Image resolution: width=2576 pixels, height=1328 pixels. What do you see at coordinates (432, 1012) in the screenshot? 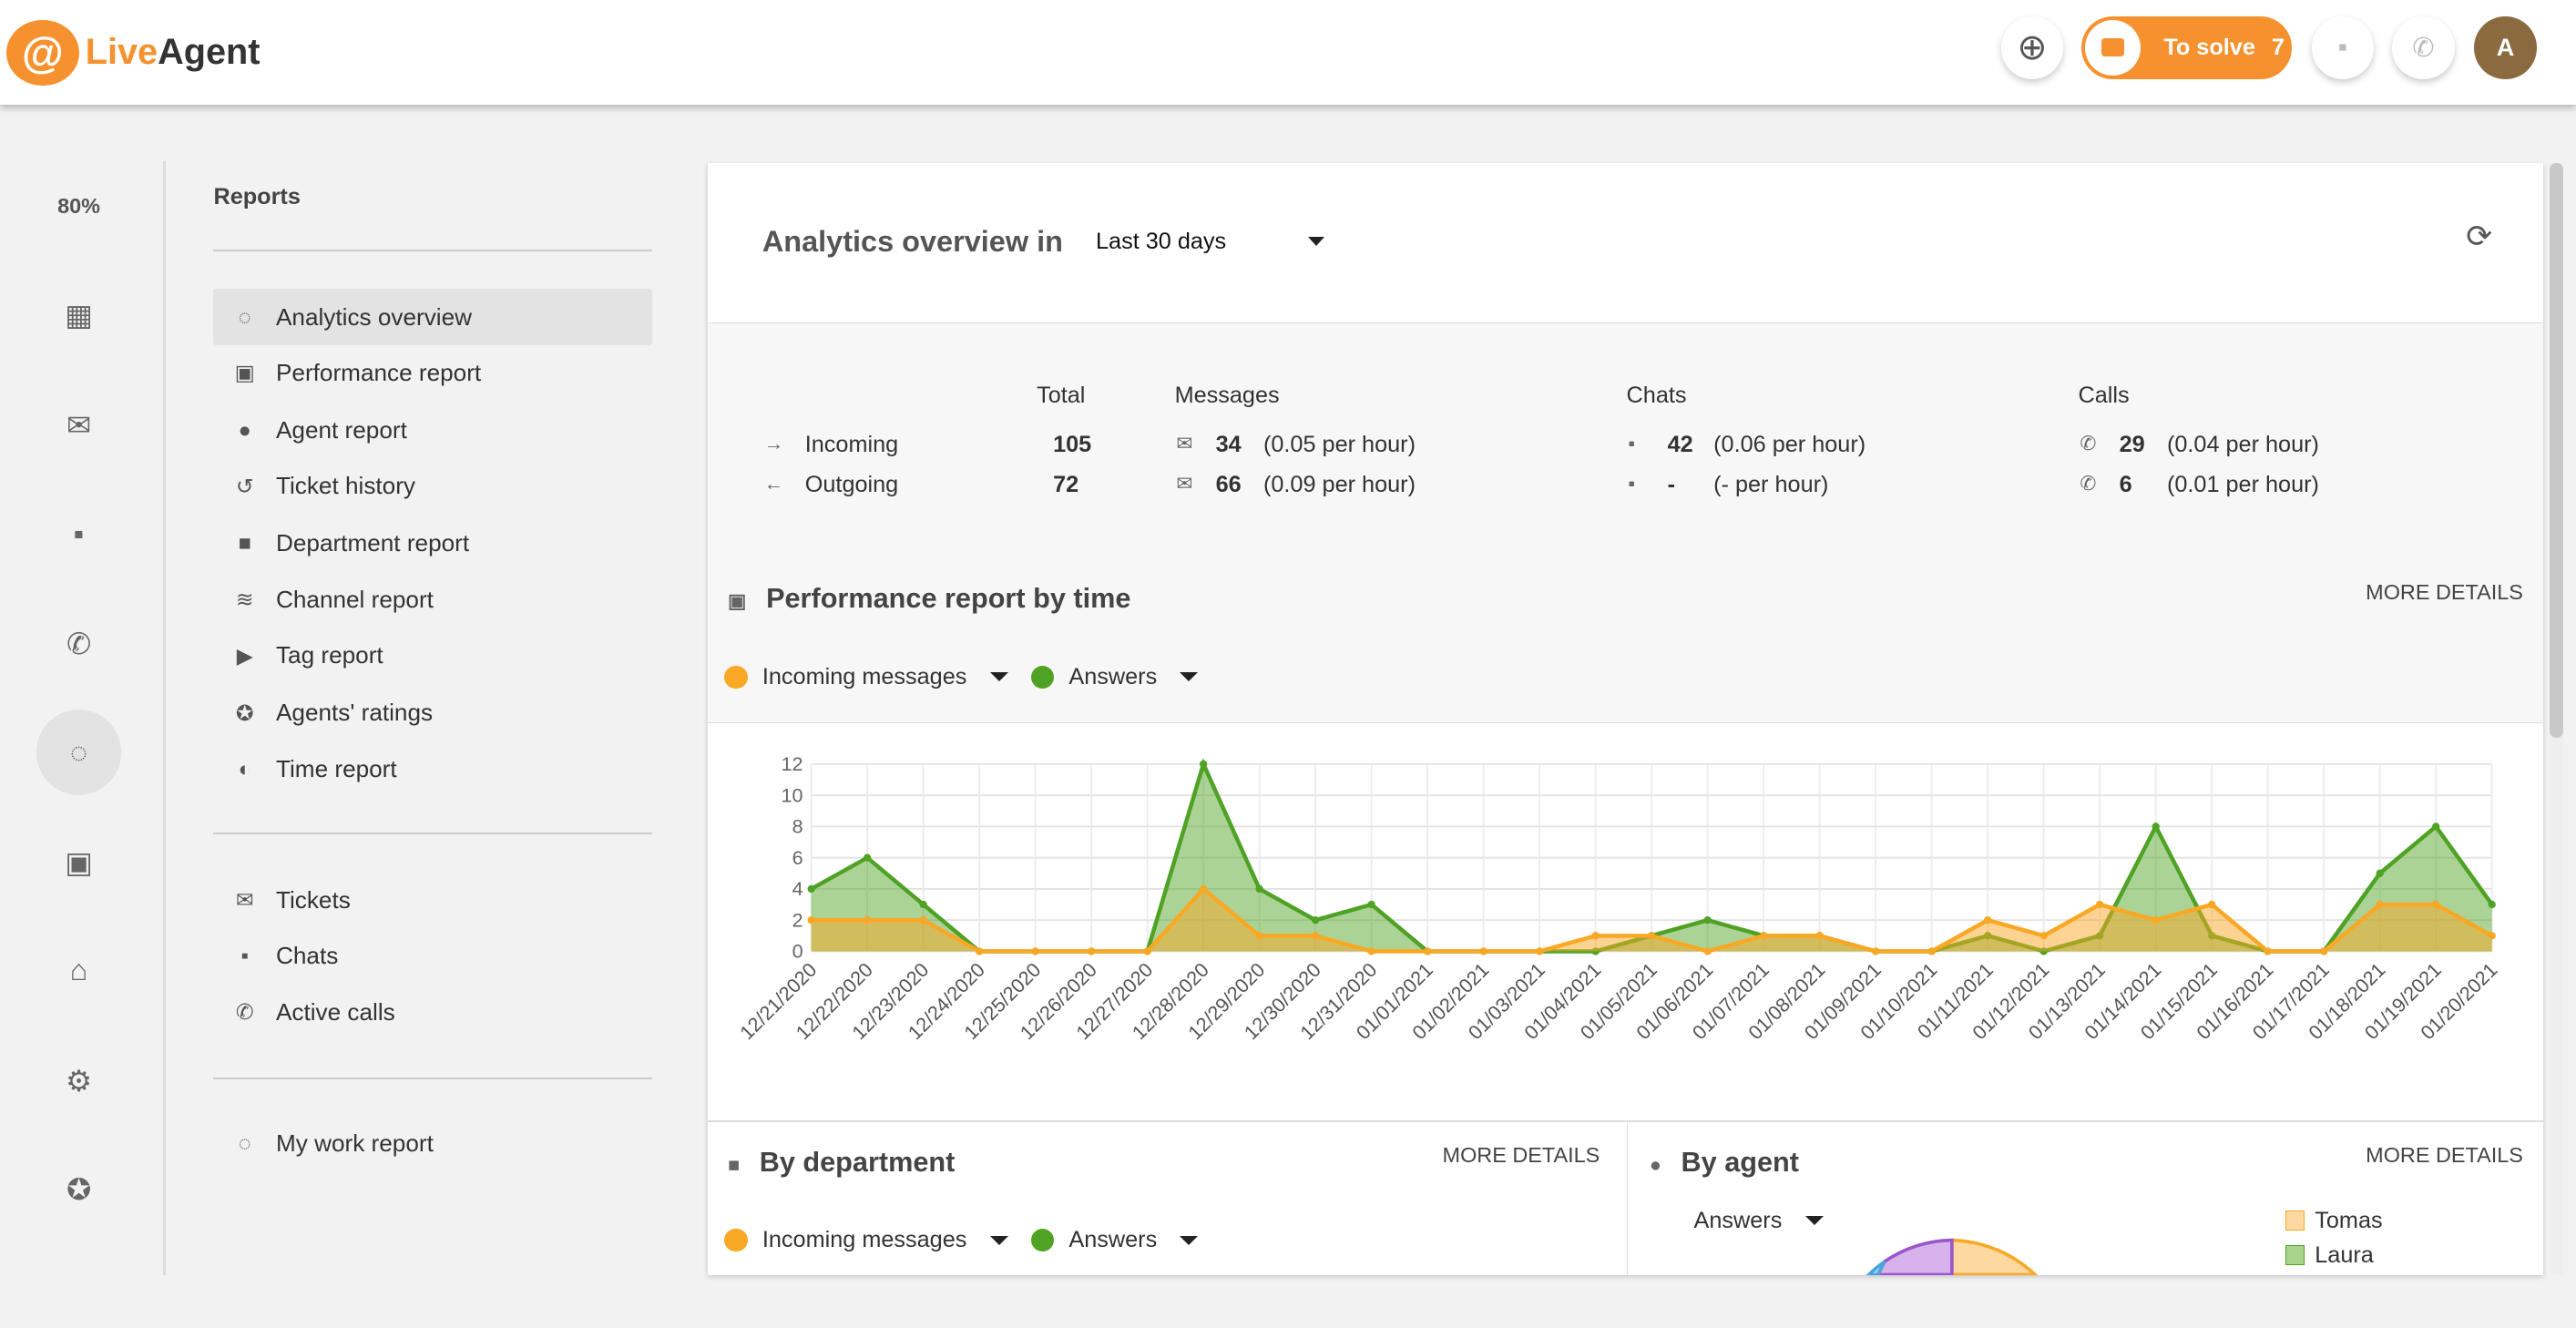
I see `sidebar-item: ✆ Active calls` at bounding box center [432, 1012].